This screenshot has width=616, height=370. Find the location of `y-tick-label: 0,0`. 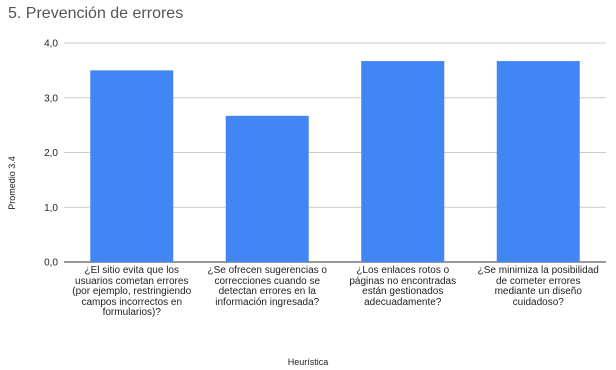

y-tick-label: 0,0 is located at coordinates (51, 263).